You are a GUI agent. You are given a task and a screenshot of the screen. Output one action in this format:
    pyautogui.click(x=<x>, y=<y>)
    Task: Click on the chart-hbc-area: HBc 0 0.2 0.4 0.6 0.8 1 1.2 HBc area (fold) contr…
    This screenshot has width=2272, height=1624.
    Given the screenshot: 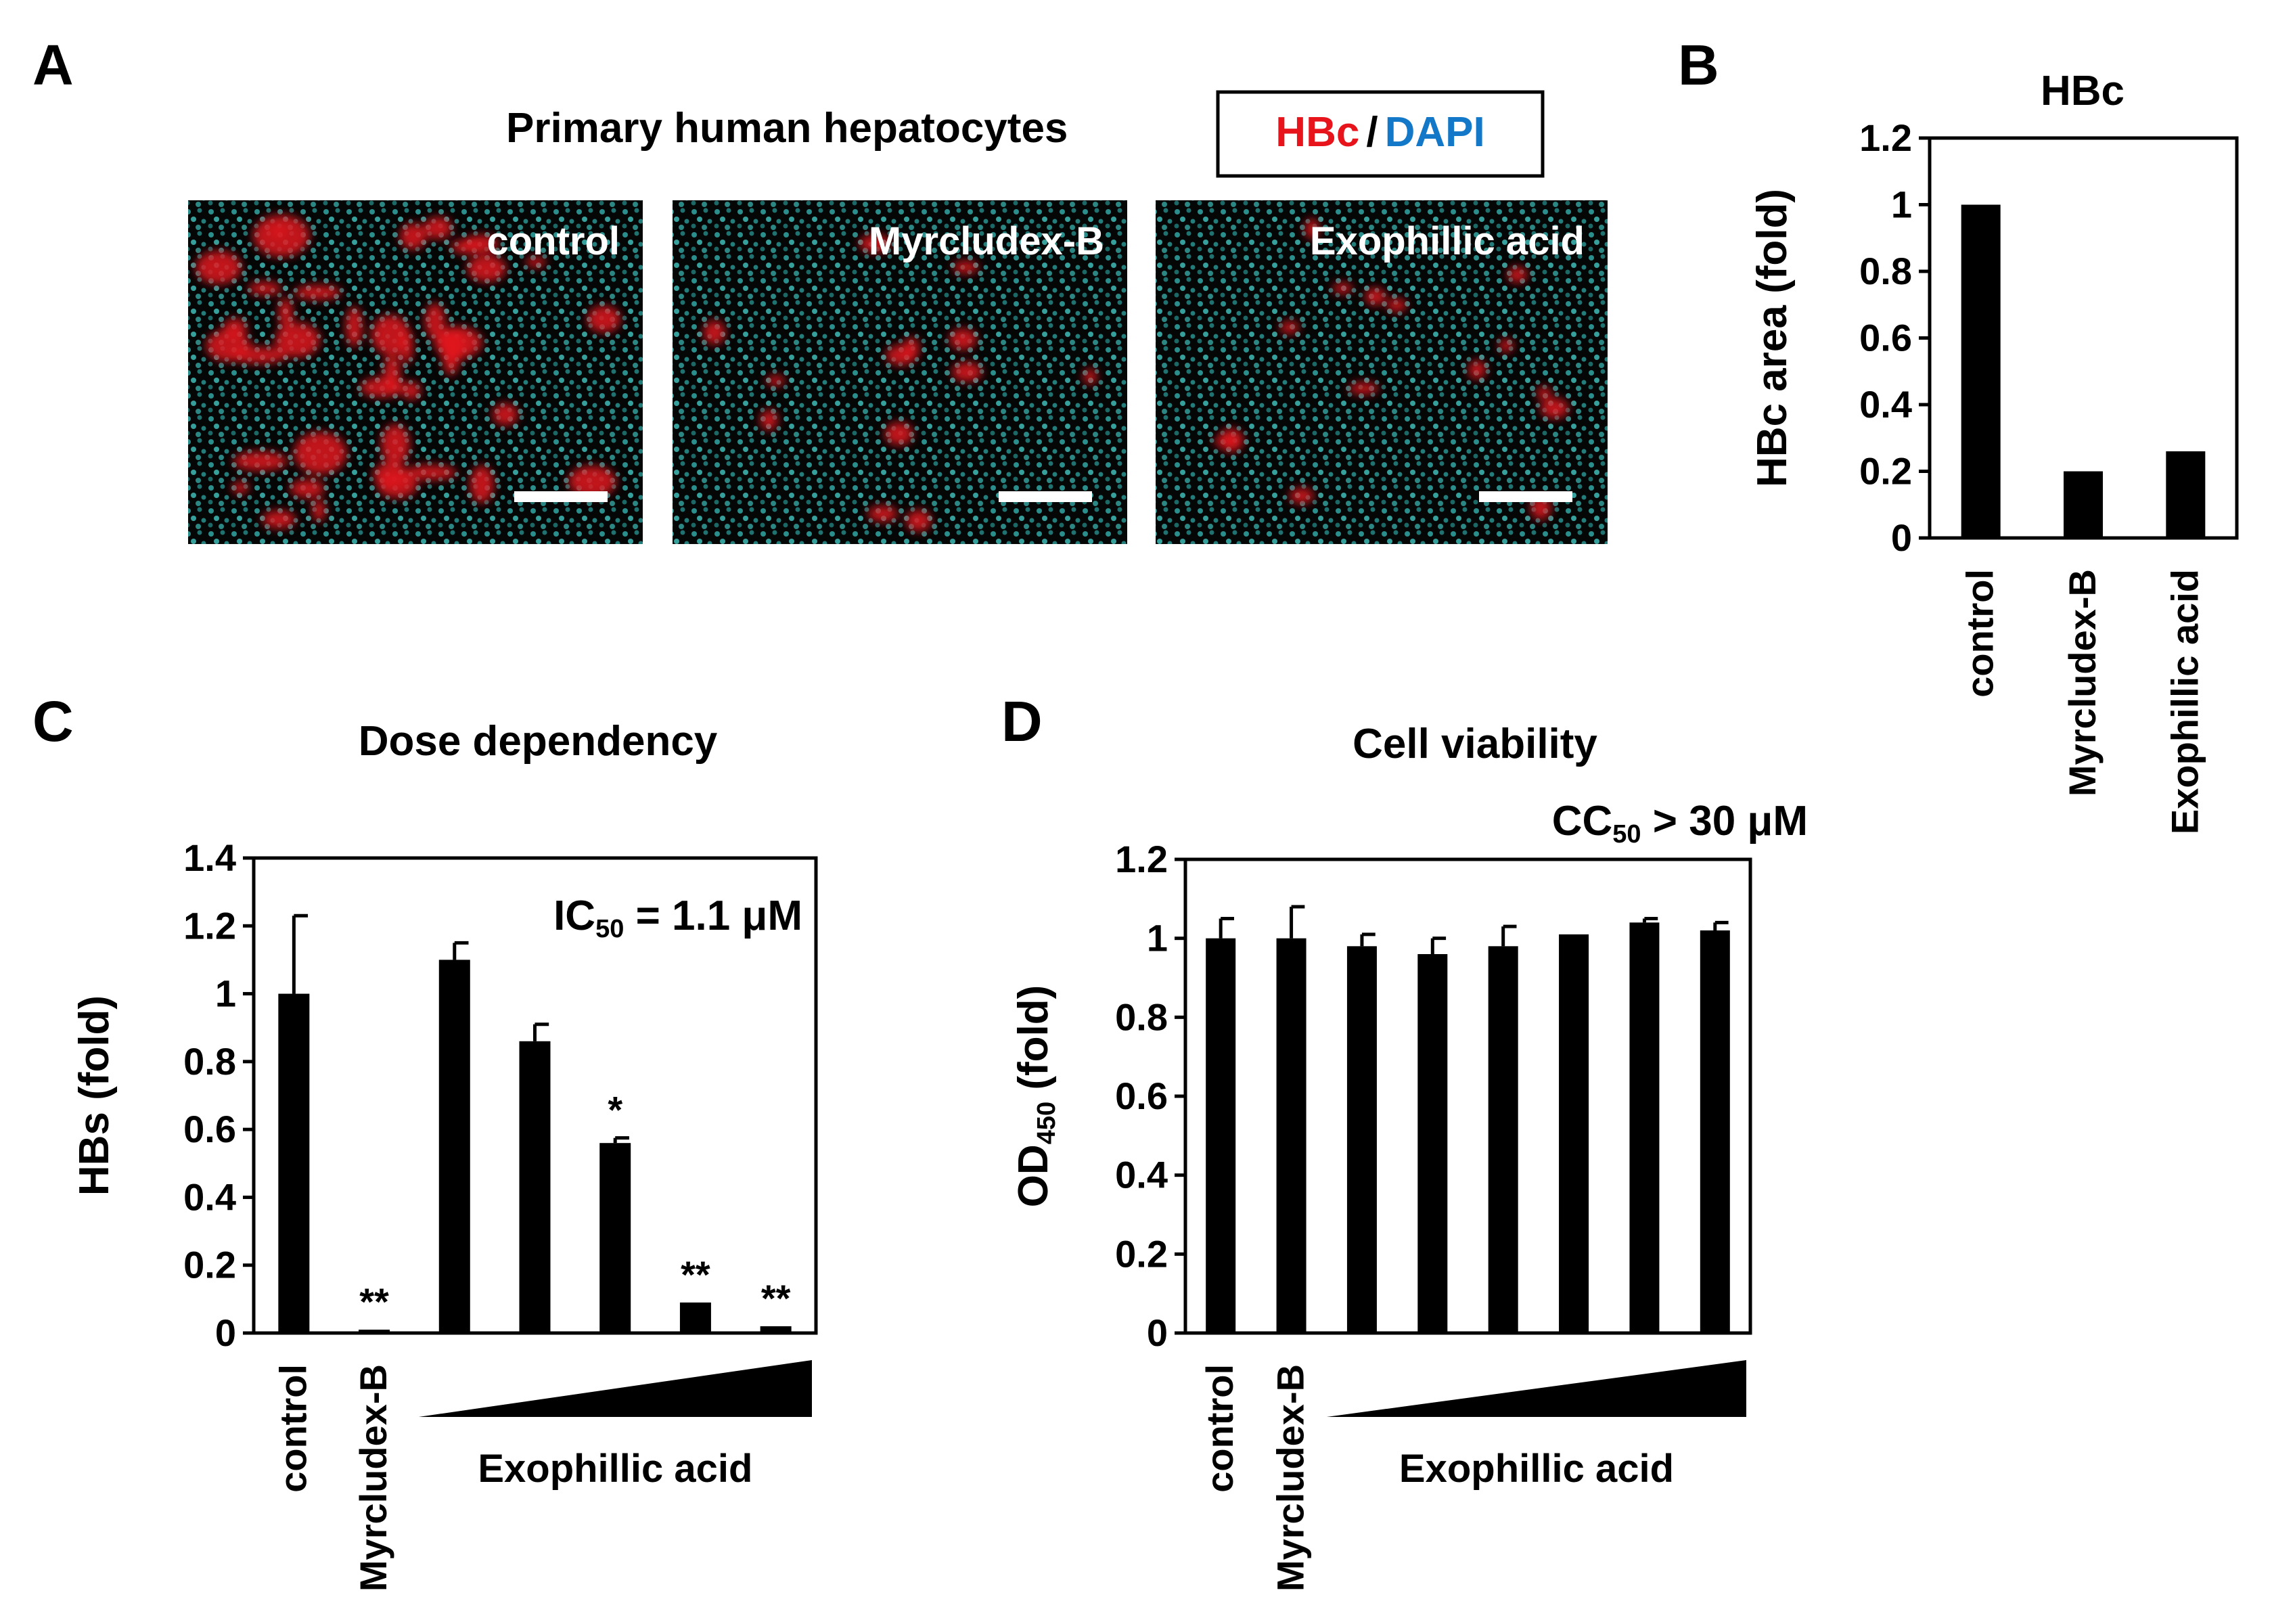 What is the action you would take?
    pyautogui.click(x=1994, y=451)
    